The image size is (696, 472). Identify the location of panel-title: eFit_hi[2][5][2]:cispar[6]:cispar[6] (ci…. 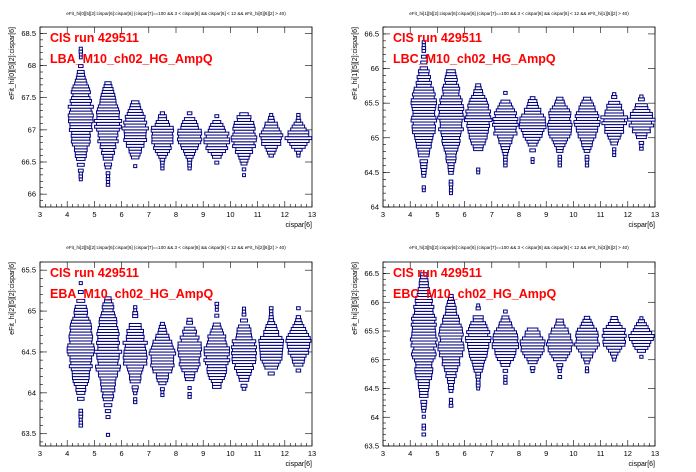
(176, 247).